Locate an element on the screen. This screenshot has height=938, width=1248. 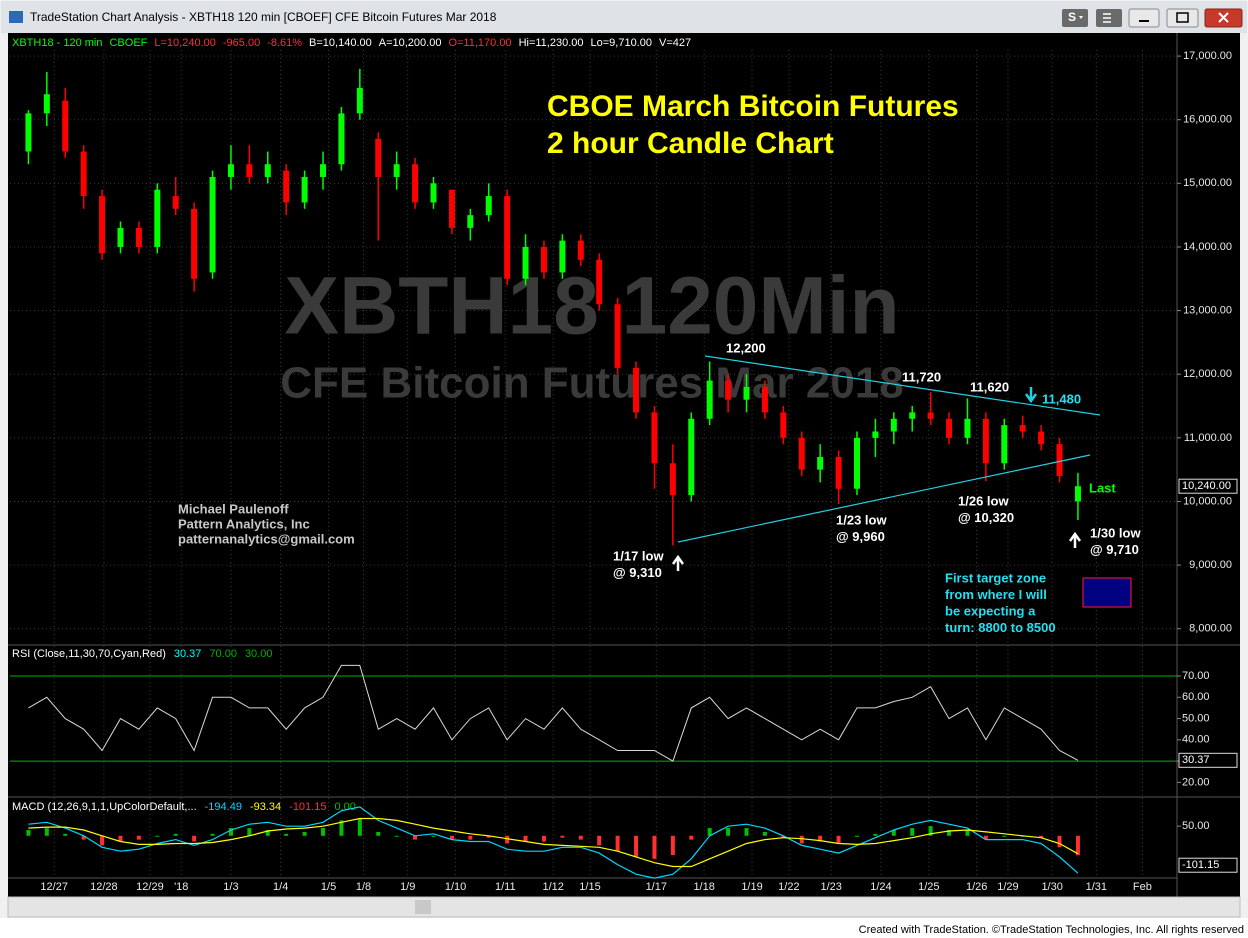
x-tick-label: Feb is located at coordinates (1142, 887).